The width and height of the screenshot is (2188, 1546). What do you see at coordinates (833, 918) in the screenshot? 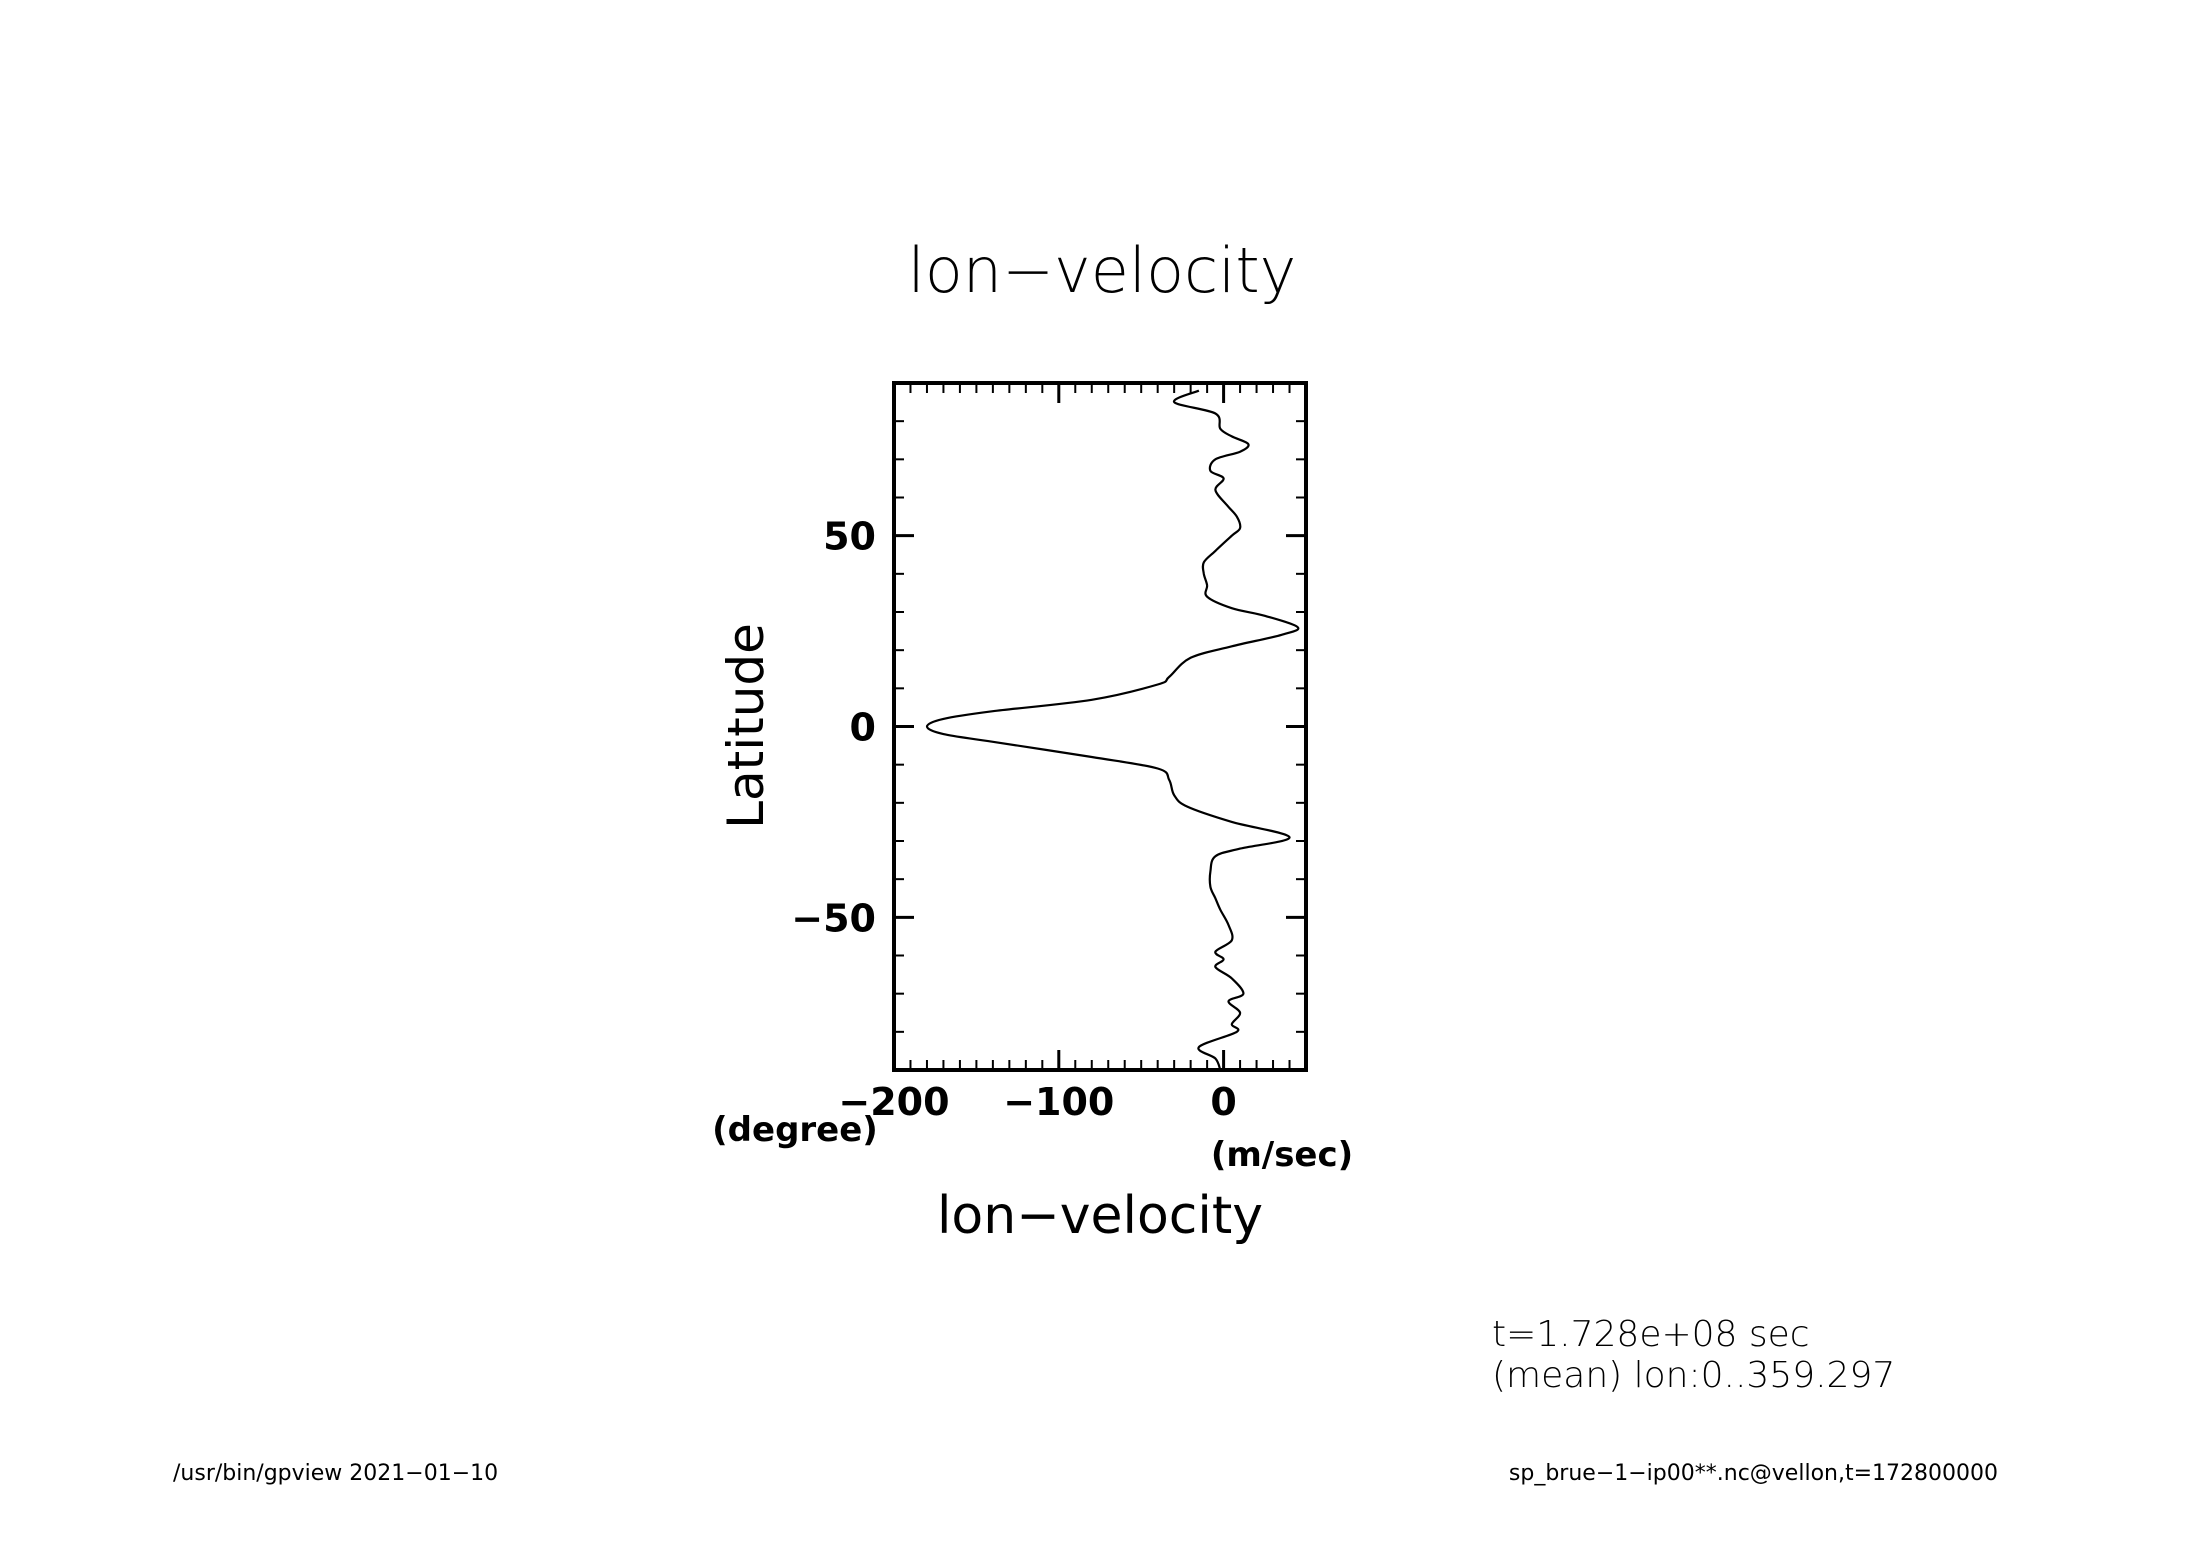
I see `y-tick-label: −50` at bounding box center [833, 918].